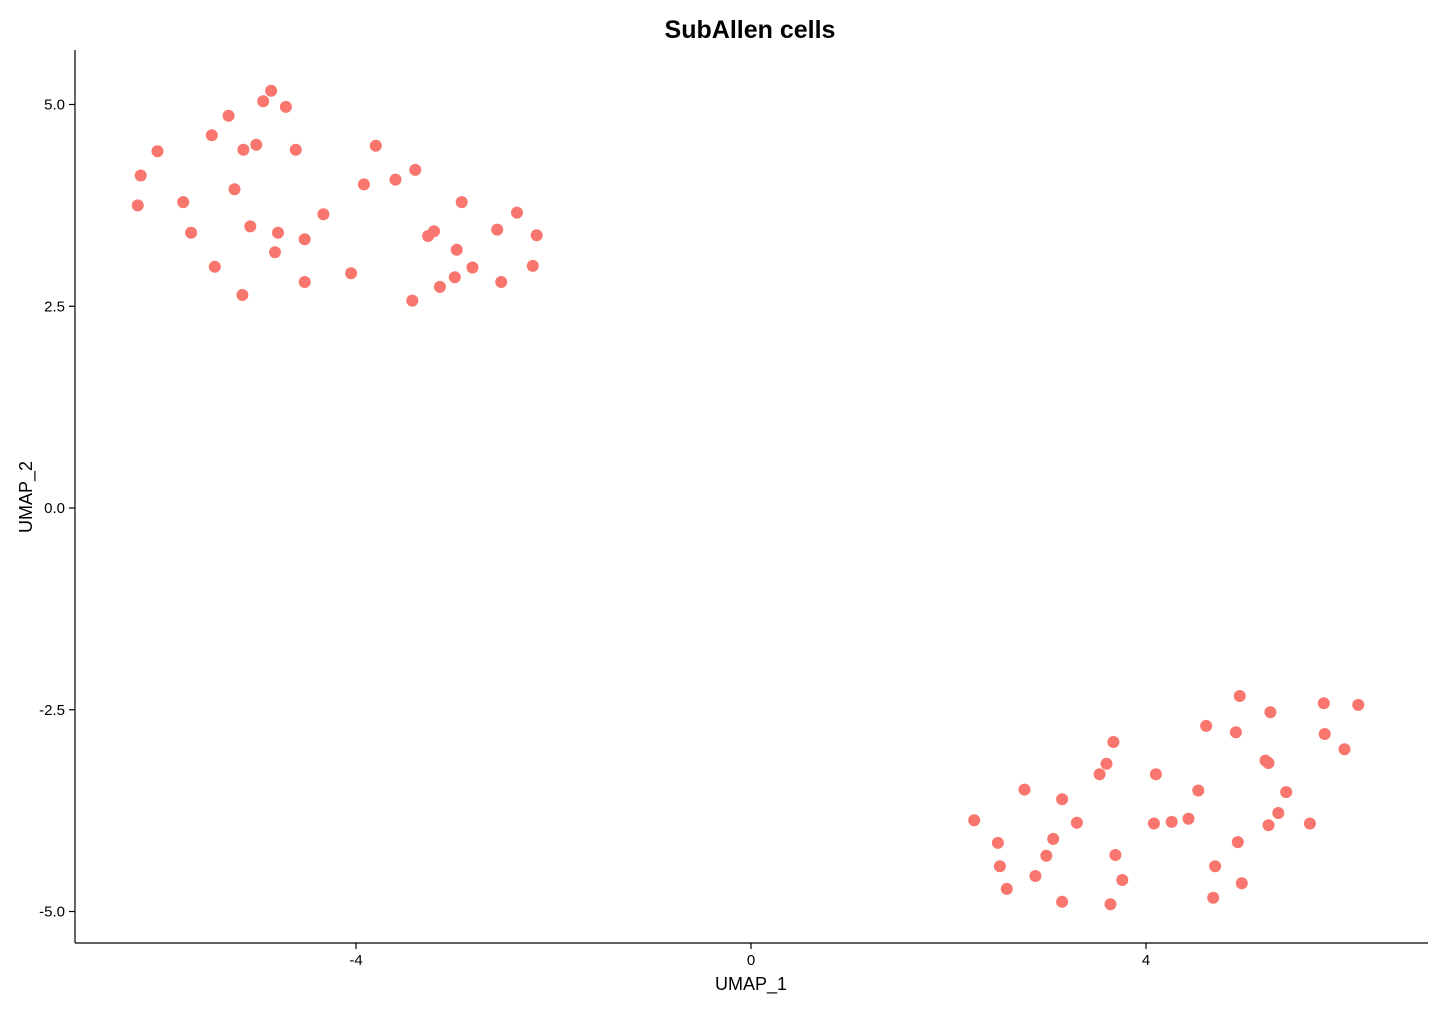 This screenshot has height=1010, width=1444. Describe the element at coordinates (355, 960) in the screenshot. I see `x-tick-label: -4` at that location.